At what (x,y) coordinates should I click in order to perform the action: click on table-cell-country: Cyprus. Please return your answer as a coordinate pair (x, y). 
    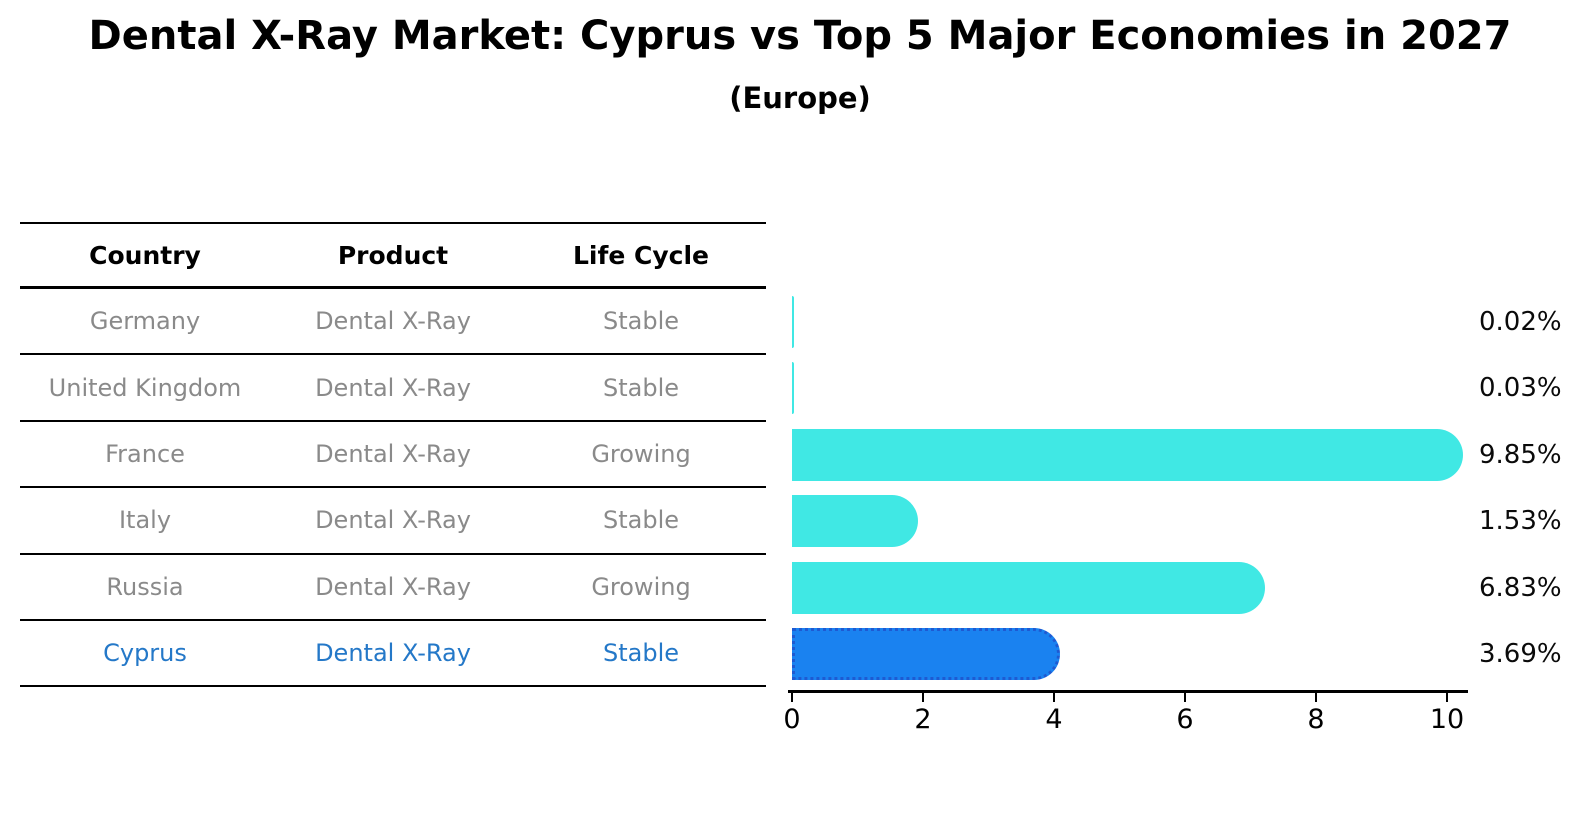
    Looking at the image, I should click on (145, 653).